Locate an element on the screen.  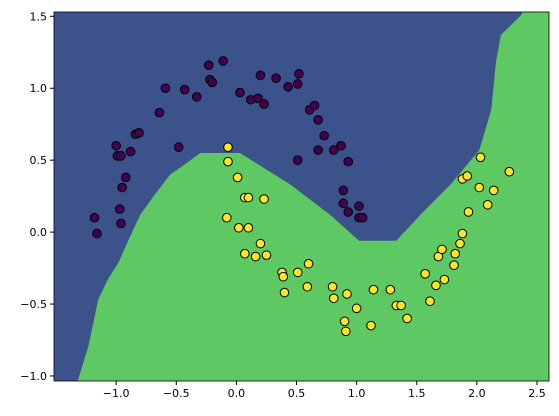
y-tick-label: 1.5 is located at coordinates (39, 16).